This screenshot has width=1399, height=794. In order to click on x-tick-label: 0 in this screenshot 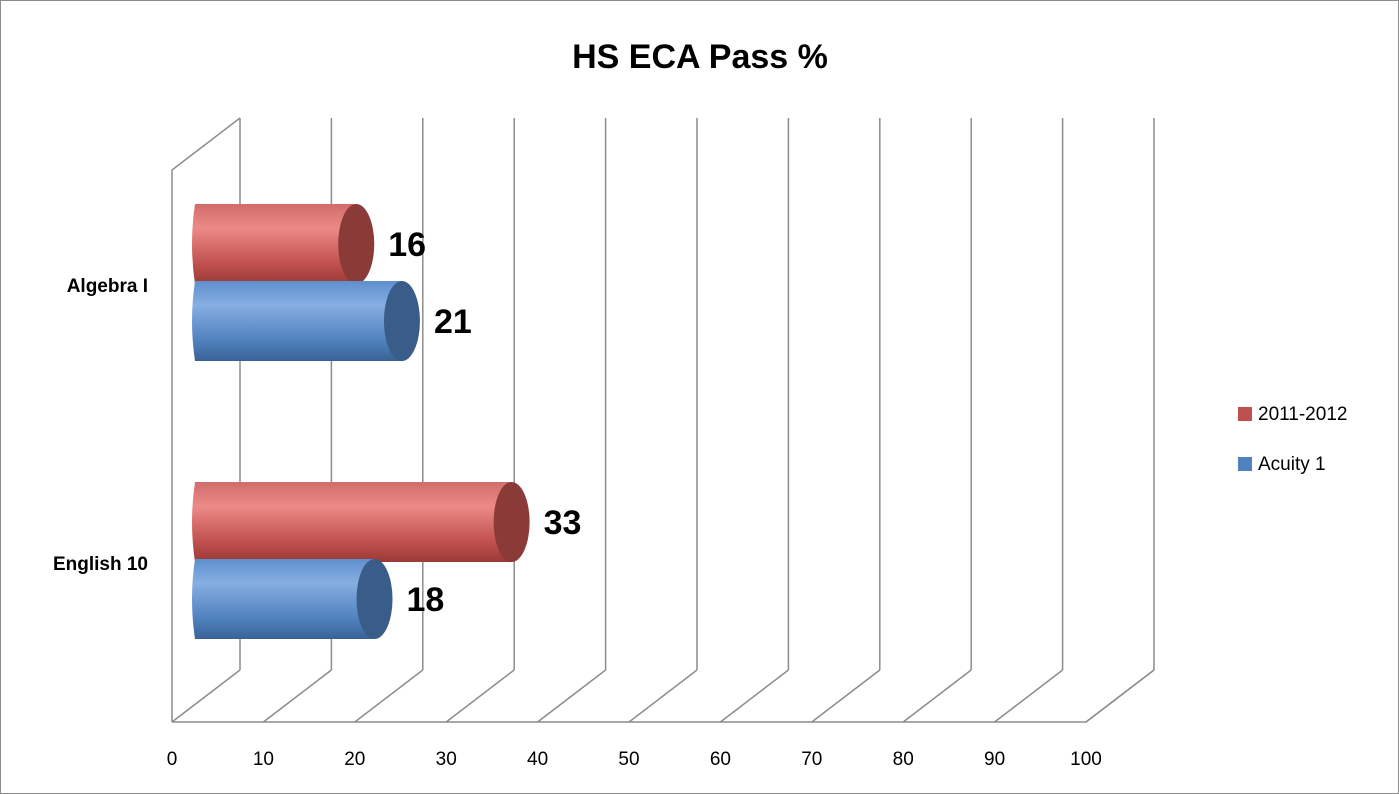, I will do `click(172, 759)`.